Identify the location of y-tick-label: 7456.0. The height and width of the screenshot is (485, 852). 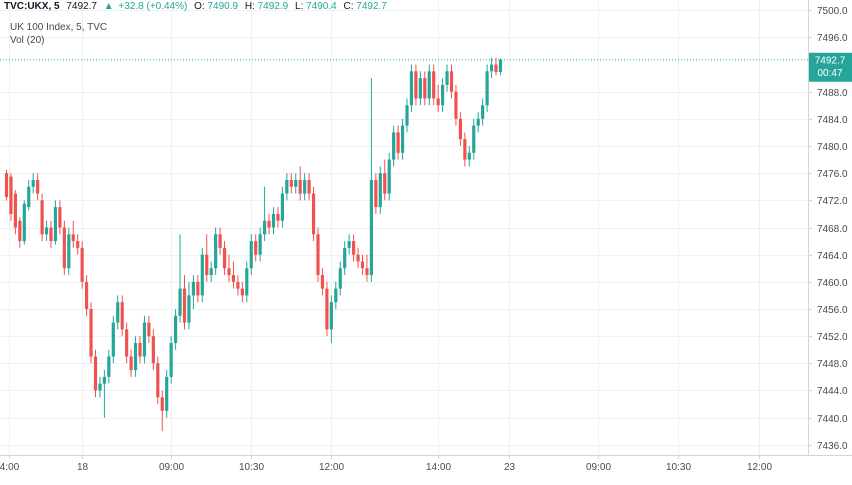
(832, 310).